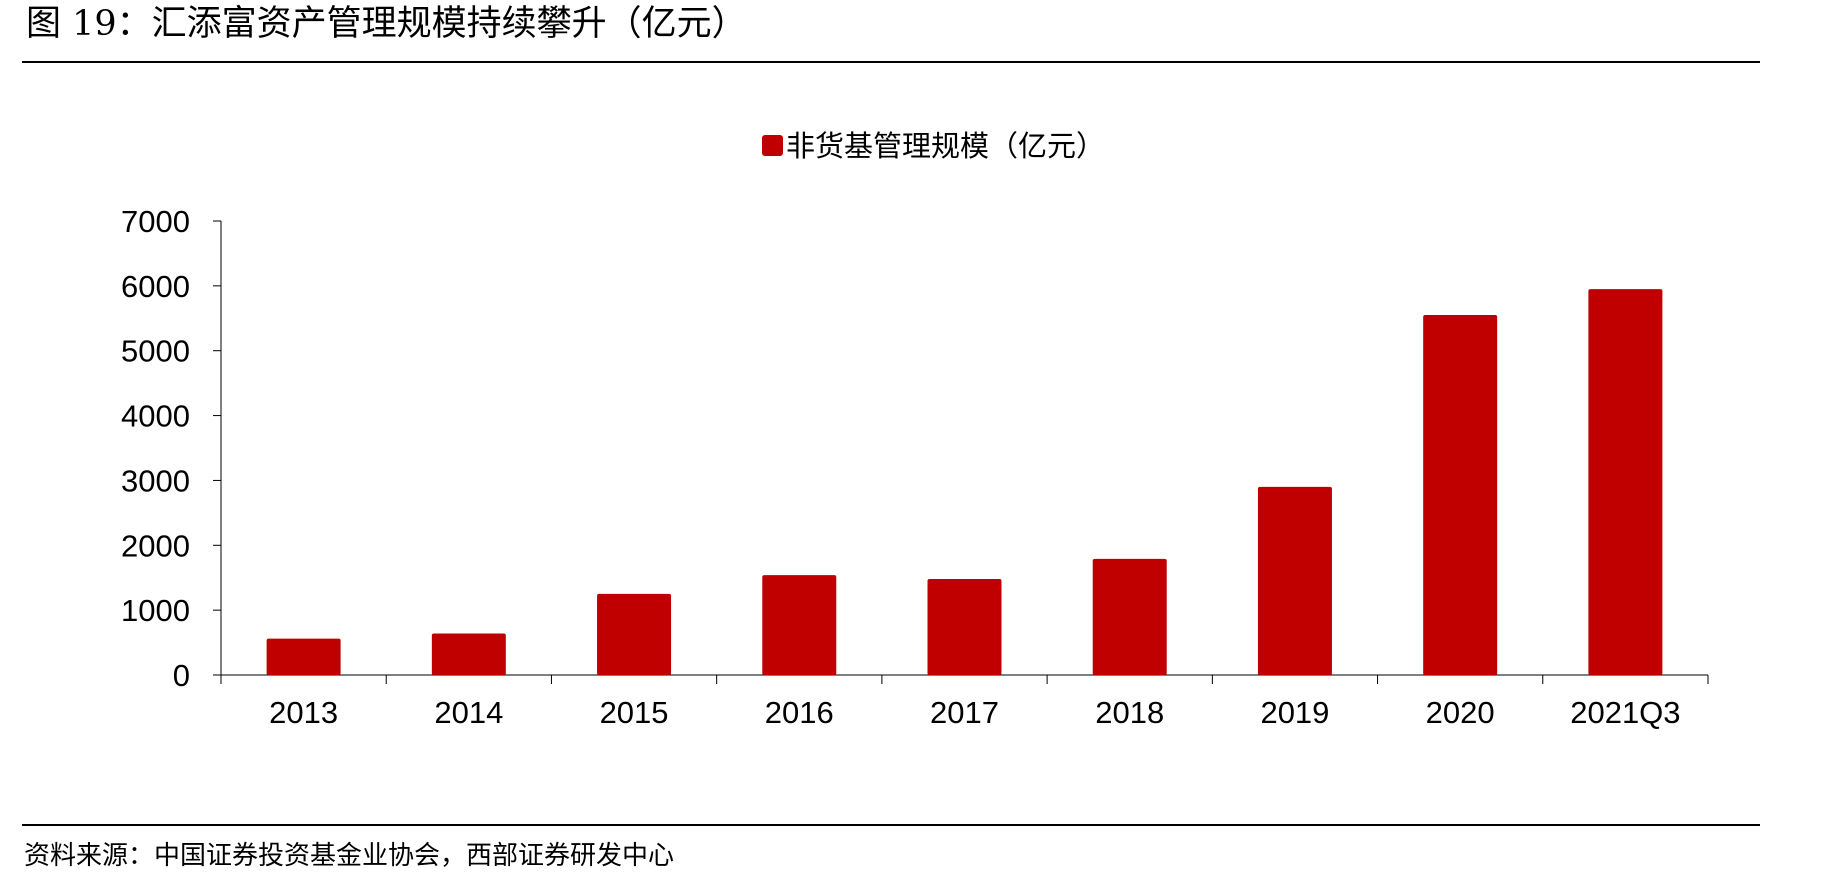 This screenshot has height=893, width=1836. Describe the element at coordinates (181, 675) in the screenshot. I see `y-tick-label: 0` at that location.